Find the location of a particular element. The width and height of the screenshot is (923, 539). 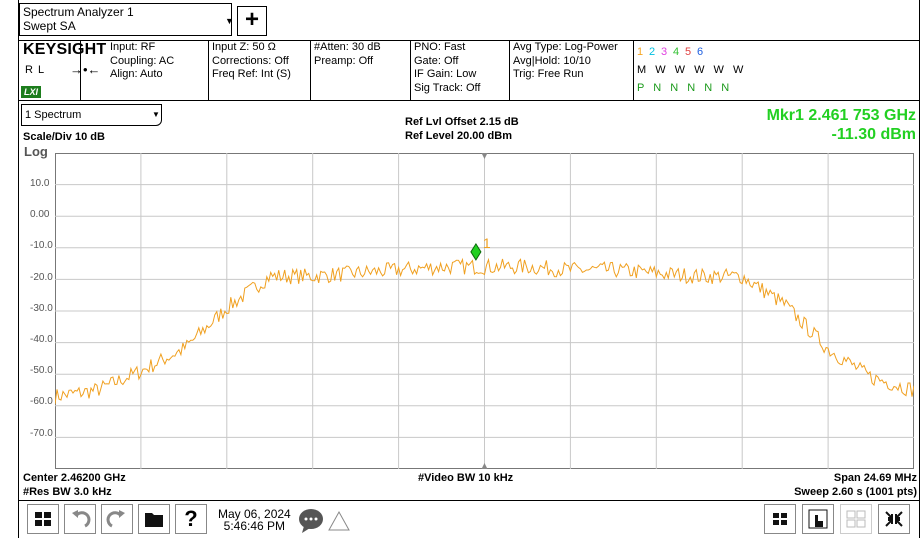

file-button is located at coordinates (154, 519).